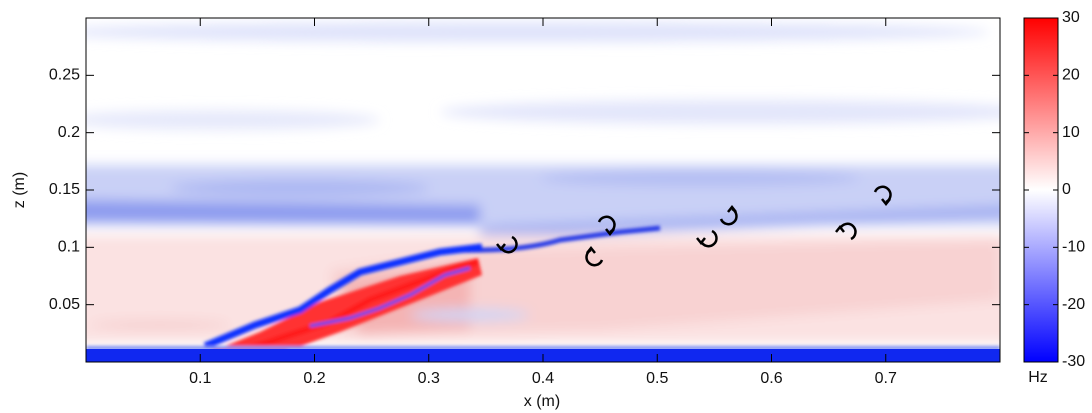  What do you see at coordinates (200, 378) in the screenshot?
I see `x-tick-label: 0.1` at bounding box center [200, 378].